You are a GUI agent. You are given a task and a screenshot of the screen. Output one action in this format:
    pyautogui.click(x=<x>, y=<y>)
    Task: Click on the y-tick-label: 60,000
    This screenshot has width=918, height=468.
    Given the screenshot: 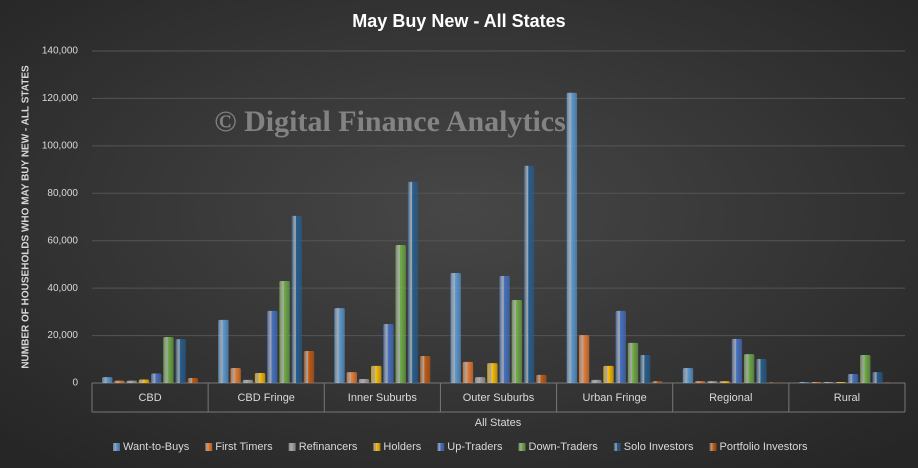 What is the action you would take?
    pyautogui.click(x=62, y=240)
    